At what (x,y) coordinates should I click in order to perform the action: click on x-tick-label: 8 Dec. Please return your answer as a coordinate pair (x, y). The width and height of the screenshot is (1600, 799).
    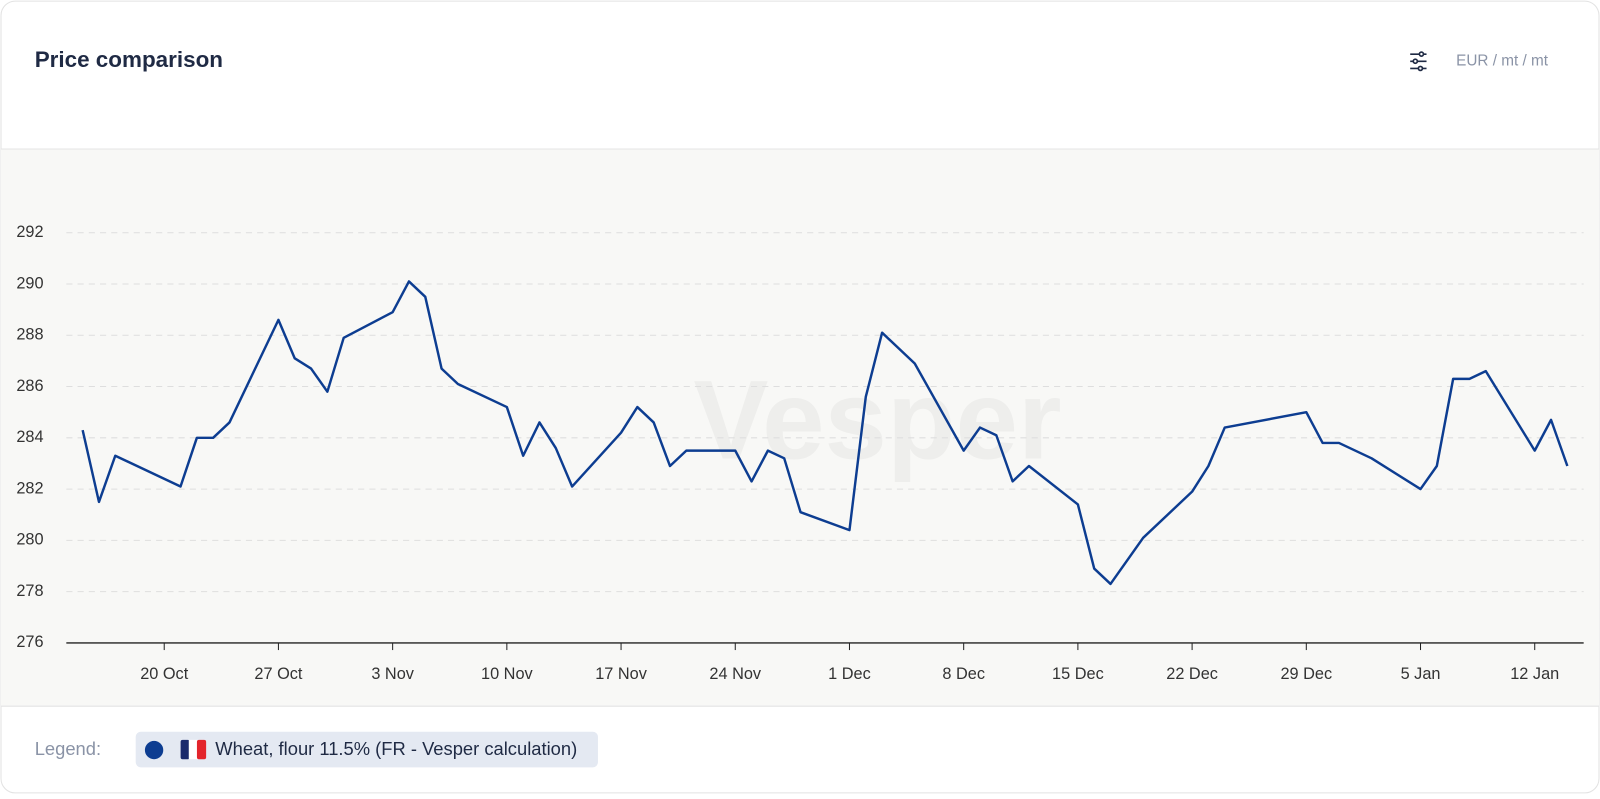
    Looking at the image, I should click on (963, 674).